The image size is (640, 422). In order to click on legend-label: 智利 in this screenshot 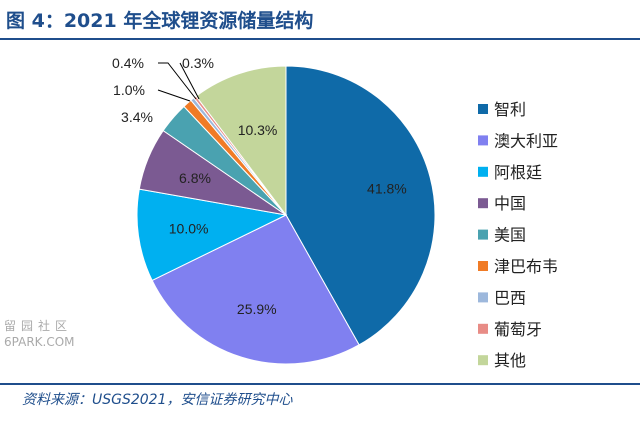, I will do `click(510, 109)`.